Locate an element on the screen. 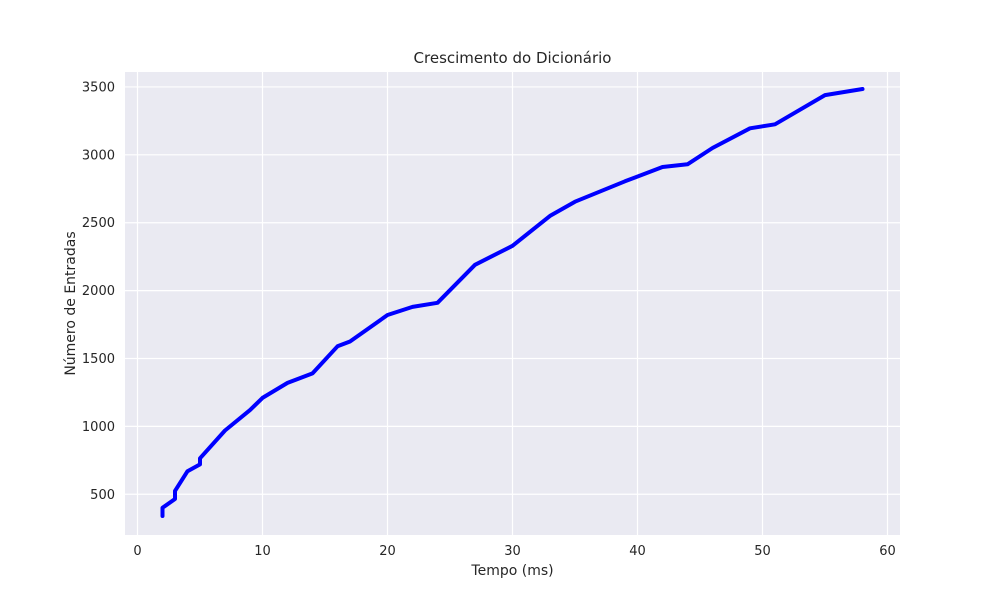  y-axis-ticks: 500 1000 1500 2000 2500 3000 3500 is located at coordinates (98, 291).